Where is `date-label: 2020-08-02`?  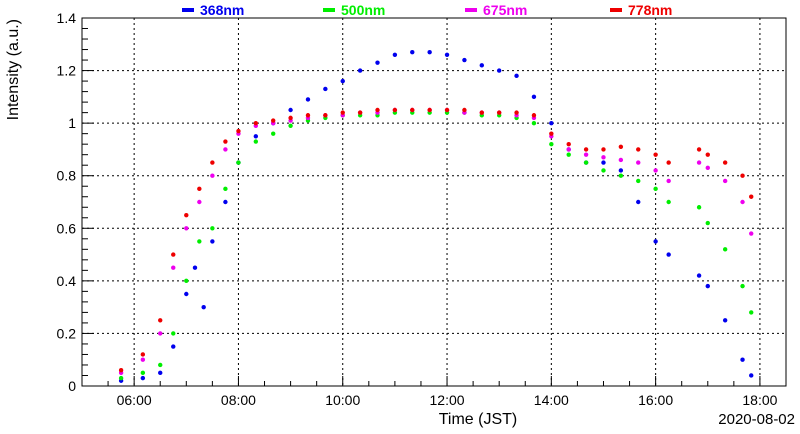
date-label: 2020-08-02 is located at coordinates (756, 419).